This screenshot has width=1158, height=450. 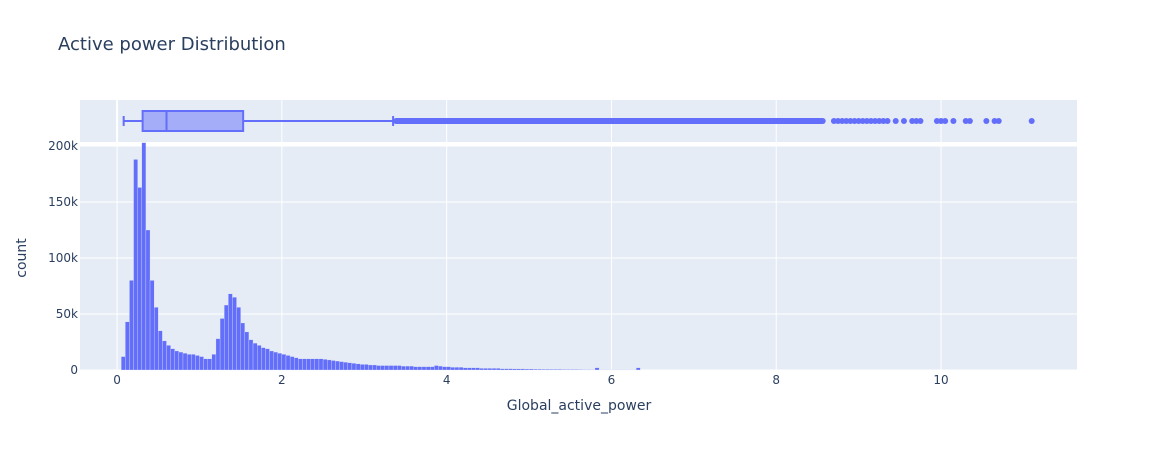 What do you see at coordinates (530, 380) in the screenshot?
I see `x-axis-ticks: 0 2 4 6 8 10` at bounding box center [530, 380].